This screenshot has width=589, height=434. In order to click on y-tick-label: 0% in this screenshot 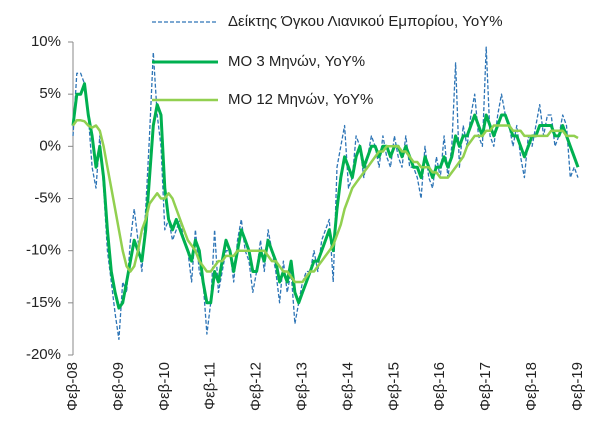, I will do `click(50, 145)`.